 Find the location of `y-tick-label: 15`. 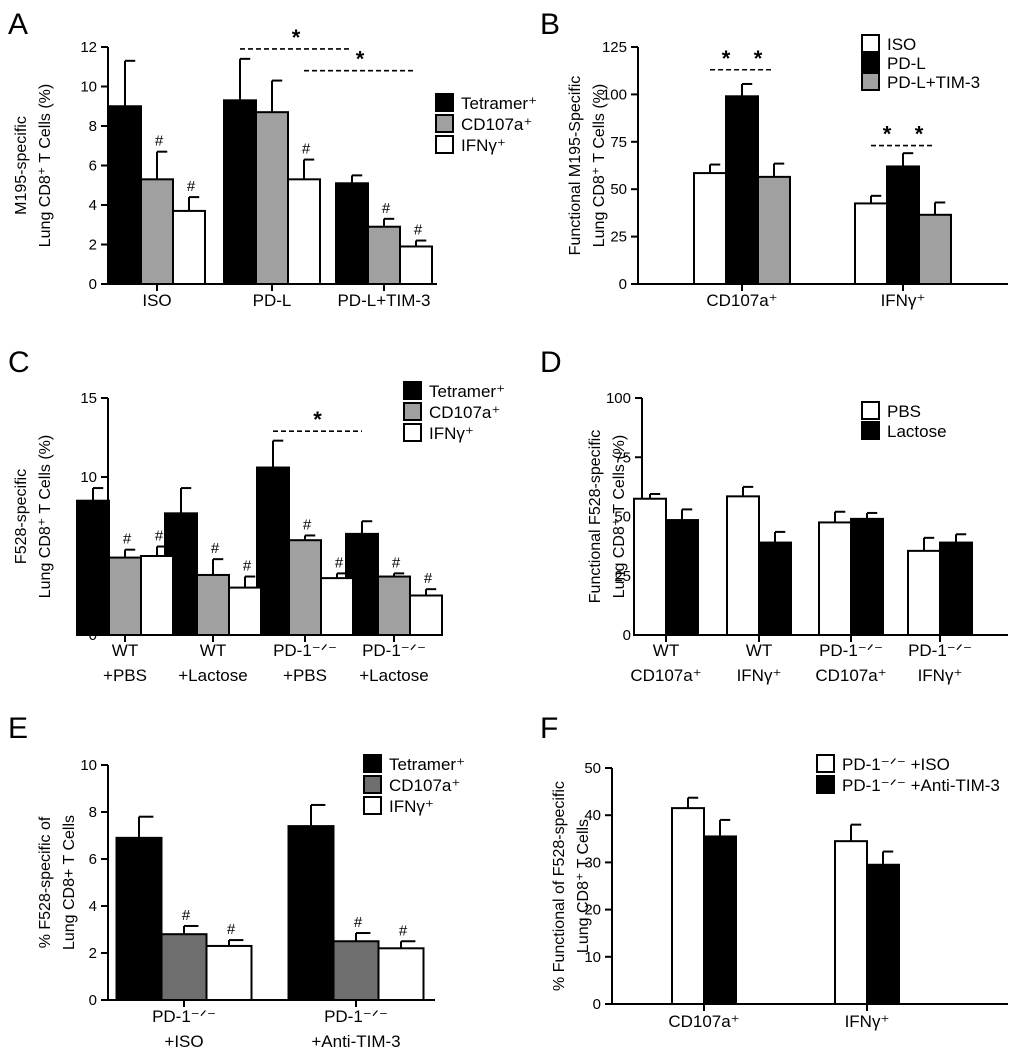

y-tick-label: 15 is located at coordinates (88, 398).